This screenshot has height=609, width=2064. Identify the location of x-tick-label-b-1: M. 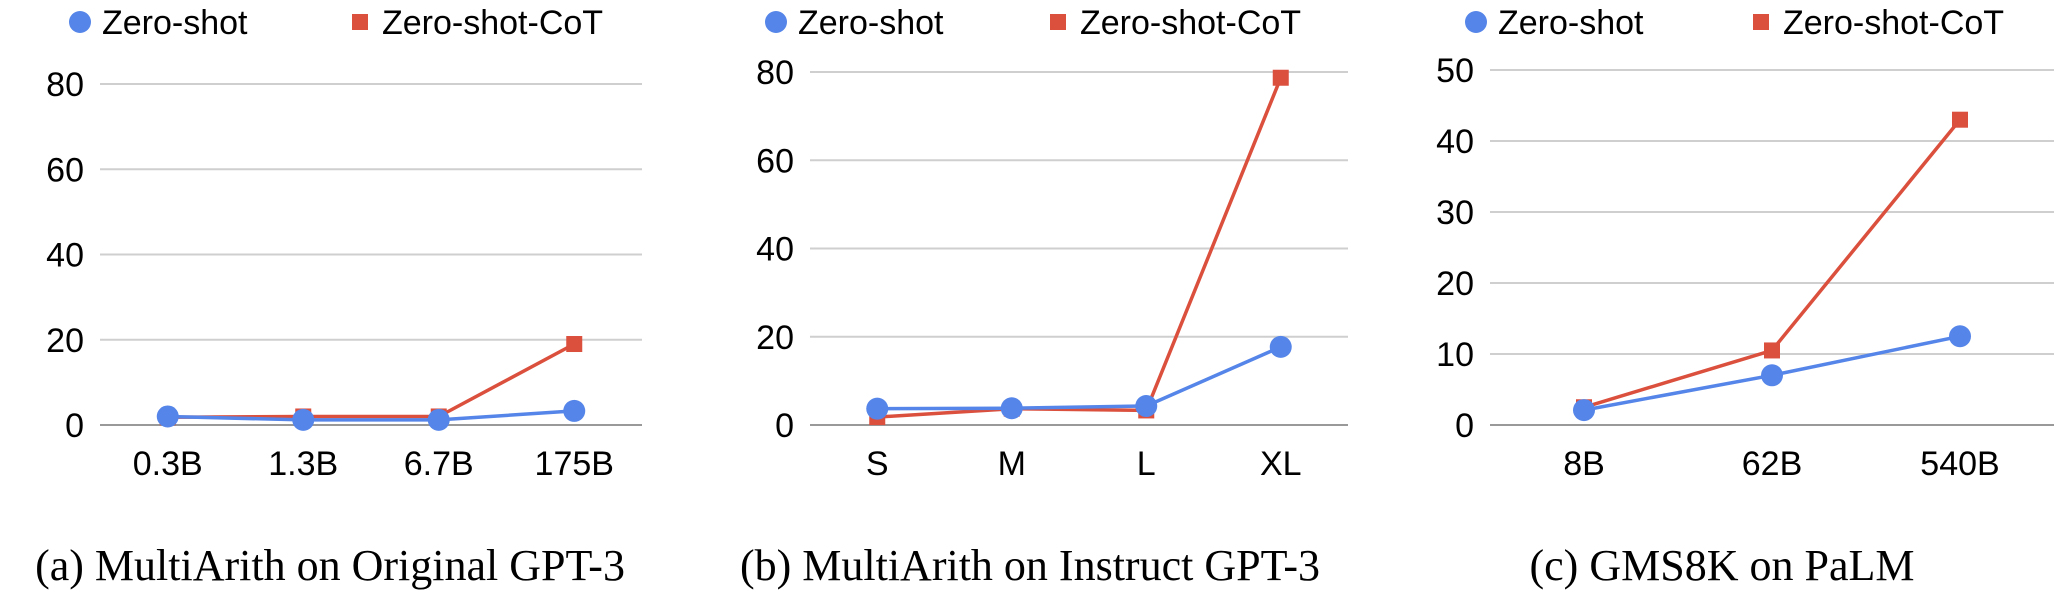
(1012, 464).